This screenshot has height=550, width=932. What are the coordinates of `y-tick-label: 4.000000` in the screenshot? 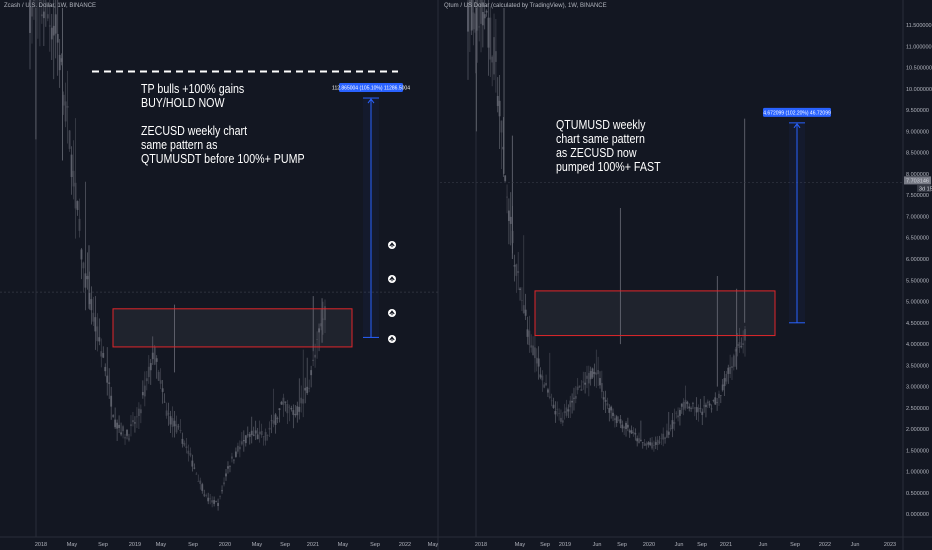 It's located at (917, 345).